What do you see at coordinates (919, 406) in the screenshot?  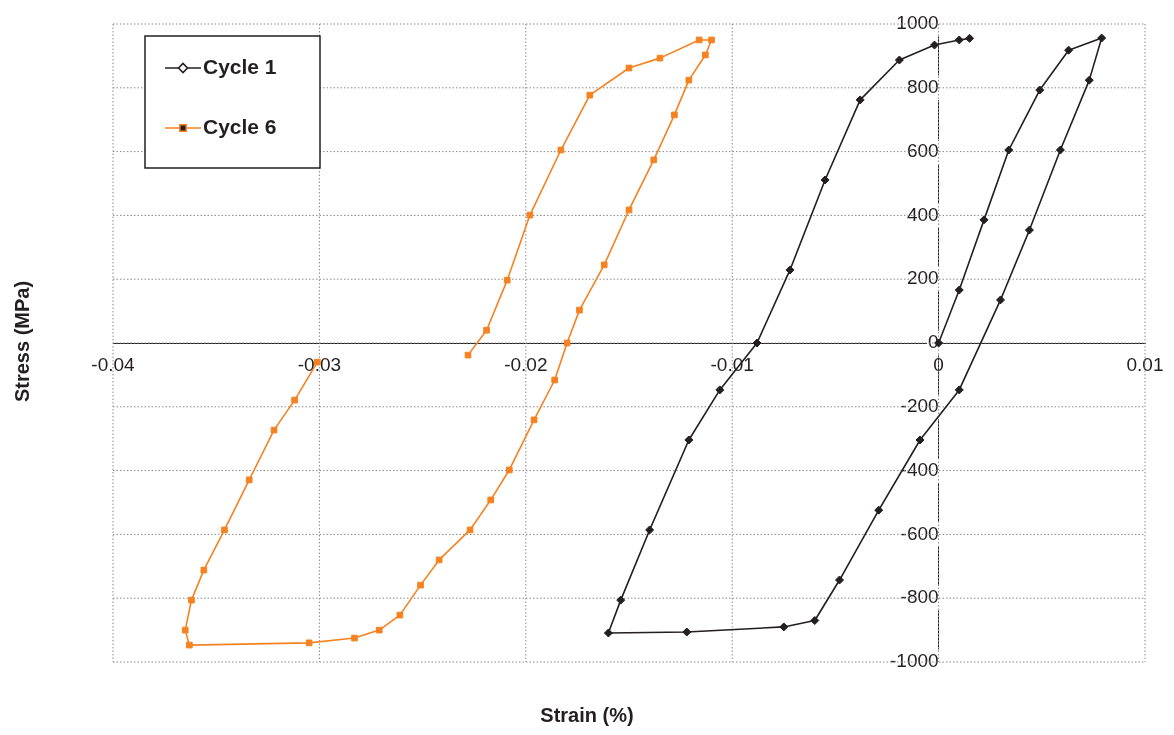 I see `y-tick-label: -200` at bounding box center [919, 406].